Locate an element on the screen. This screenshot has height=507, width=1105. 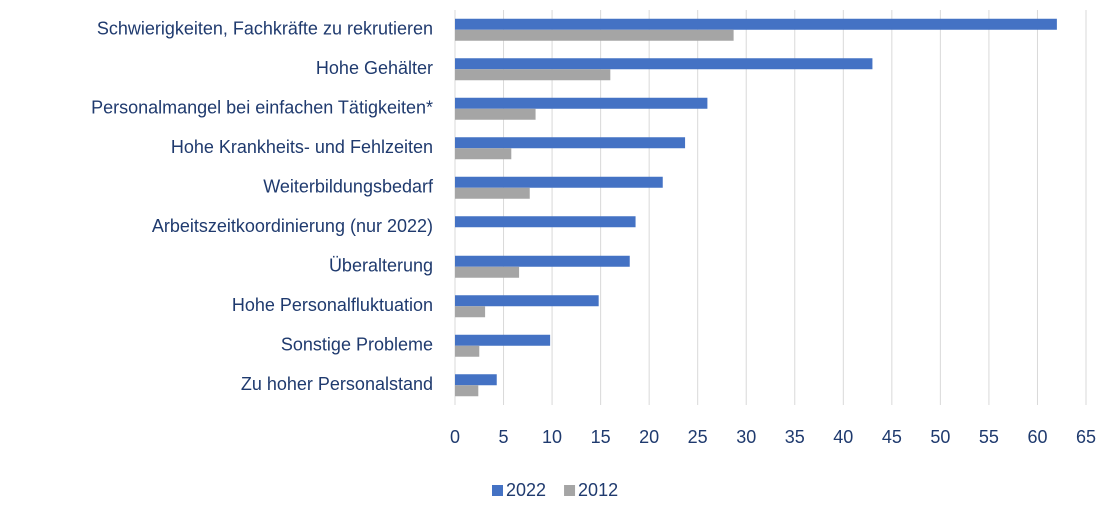
x-tick-label: 5 is located at coordinates (504, 437).